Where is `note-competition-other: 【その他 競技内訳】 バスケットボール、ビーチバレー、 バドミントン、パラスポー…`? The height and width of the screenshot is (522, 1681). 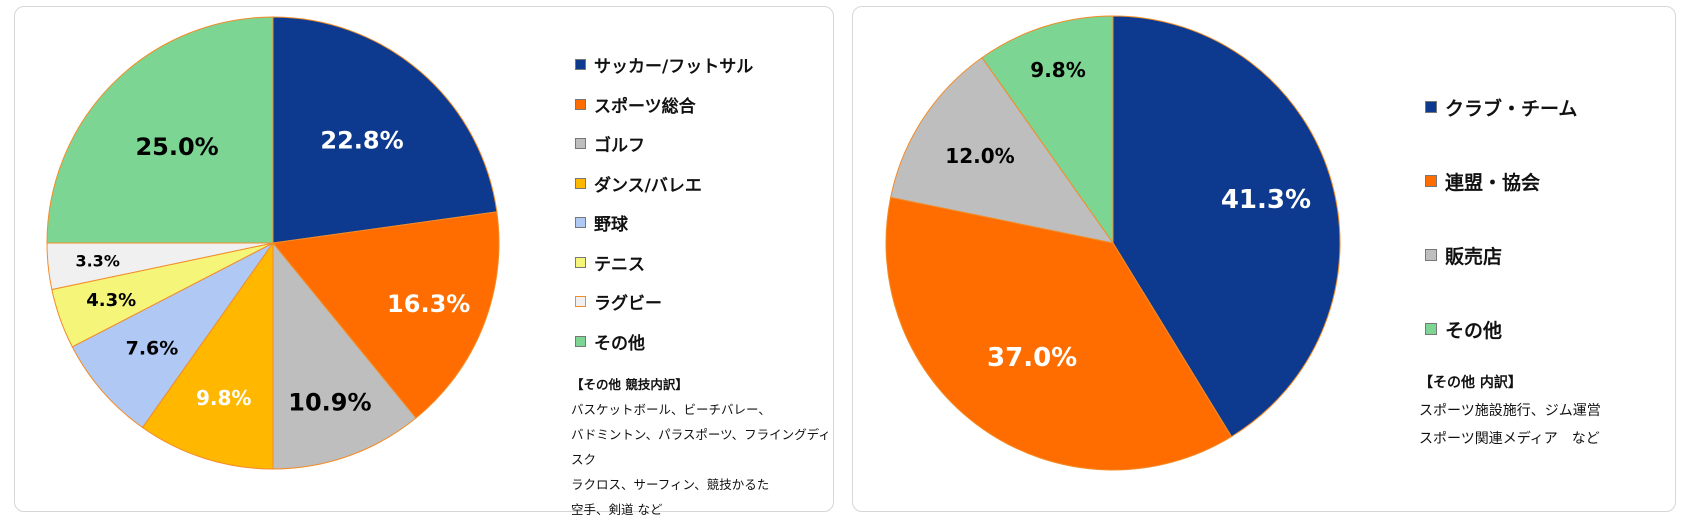
note-competition-other: 【その他 競技内訳】 バスケットボール、ビーチバレー、 バドミントン、パラスポー… is located at coordinates (702, 447).